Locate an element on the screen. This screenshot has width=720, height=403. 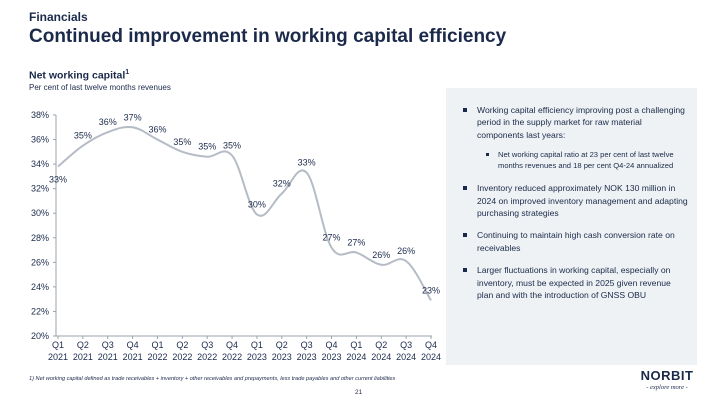
section-label: Financials is located at coordinates (58, 17).